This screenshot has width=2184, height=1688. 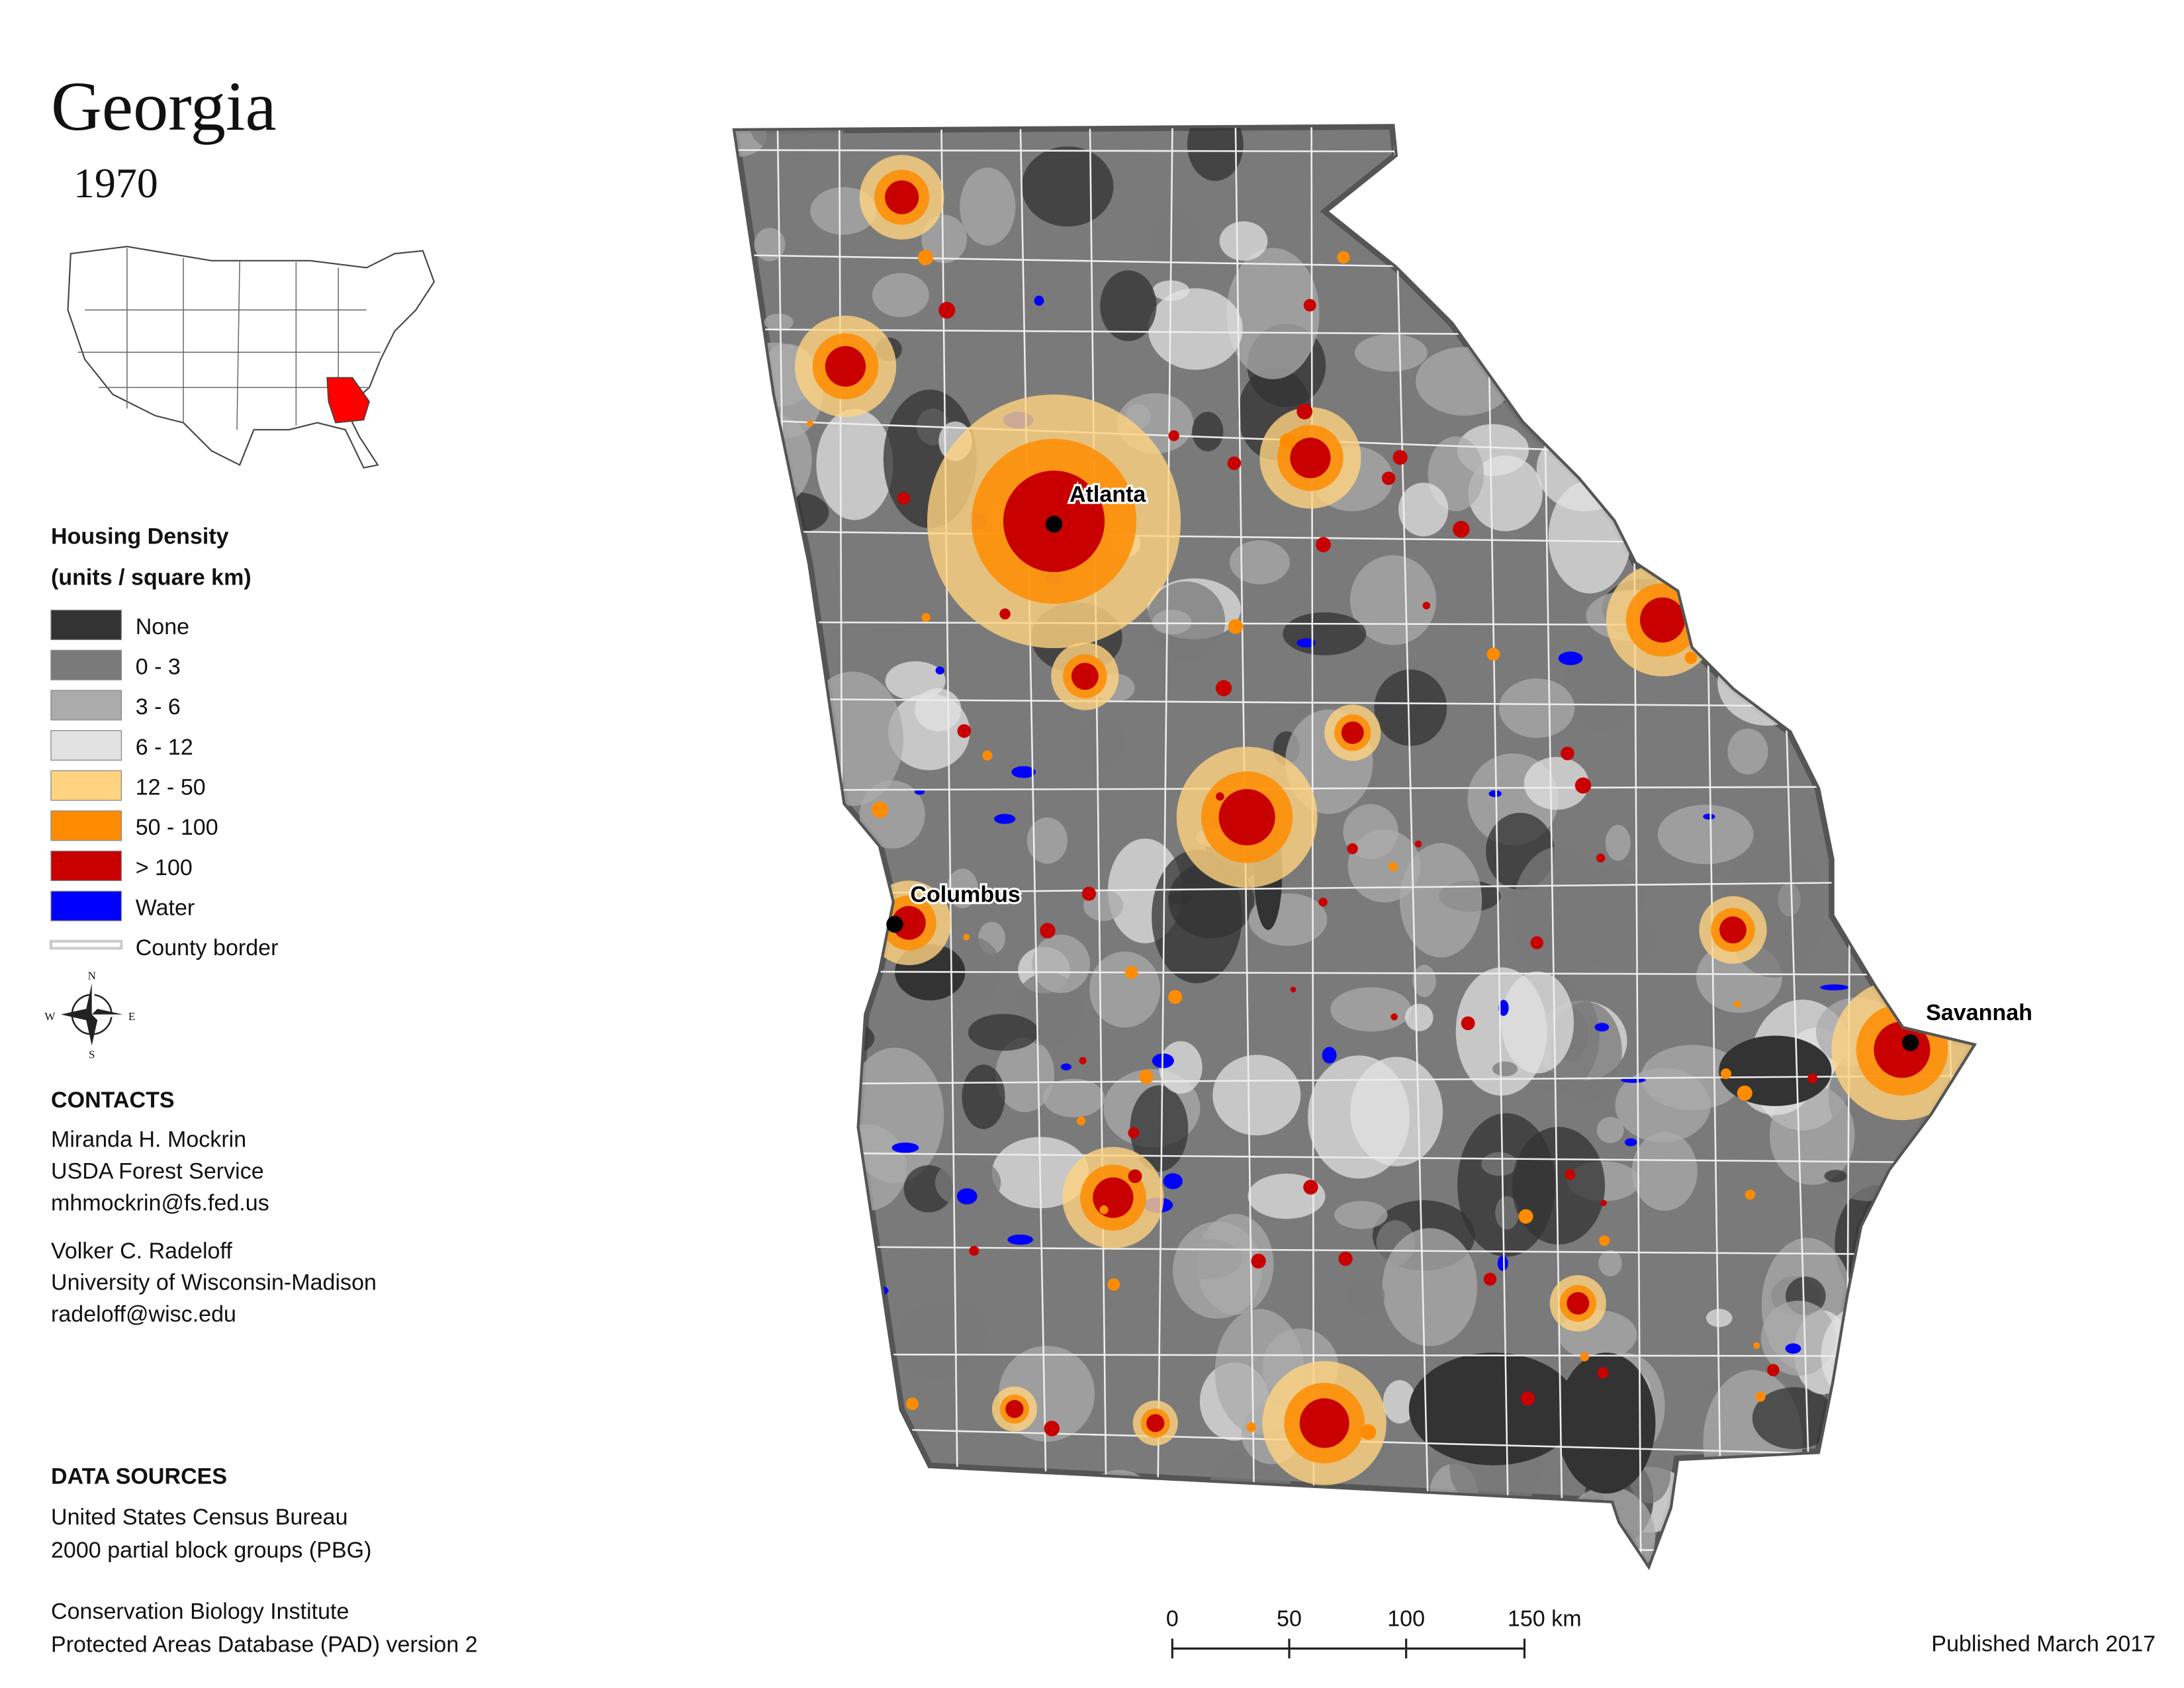 I want to click on compass-letter: S, so click(x=92, y=1055).